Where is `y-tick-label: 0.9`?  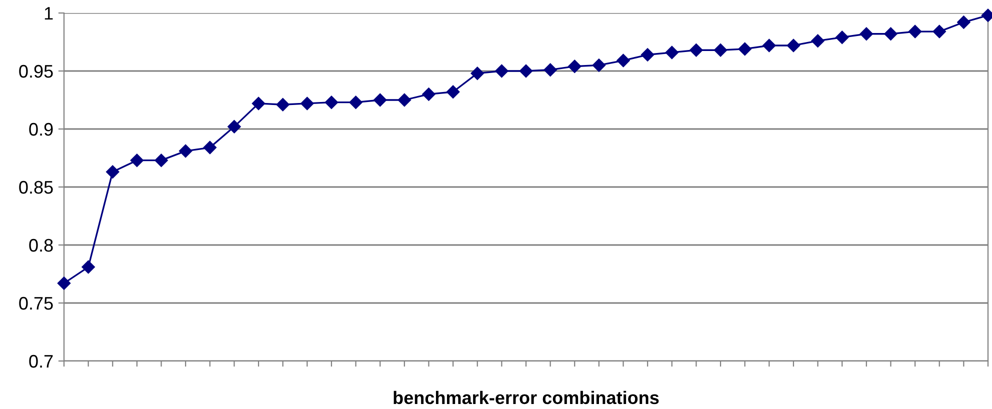
y-tick-label: 0.9 is located at coordinates (41, 129).